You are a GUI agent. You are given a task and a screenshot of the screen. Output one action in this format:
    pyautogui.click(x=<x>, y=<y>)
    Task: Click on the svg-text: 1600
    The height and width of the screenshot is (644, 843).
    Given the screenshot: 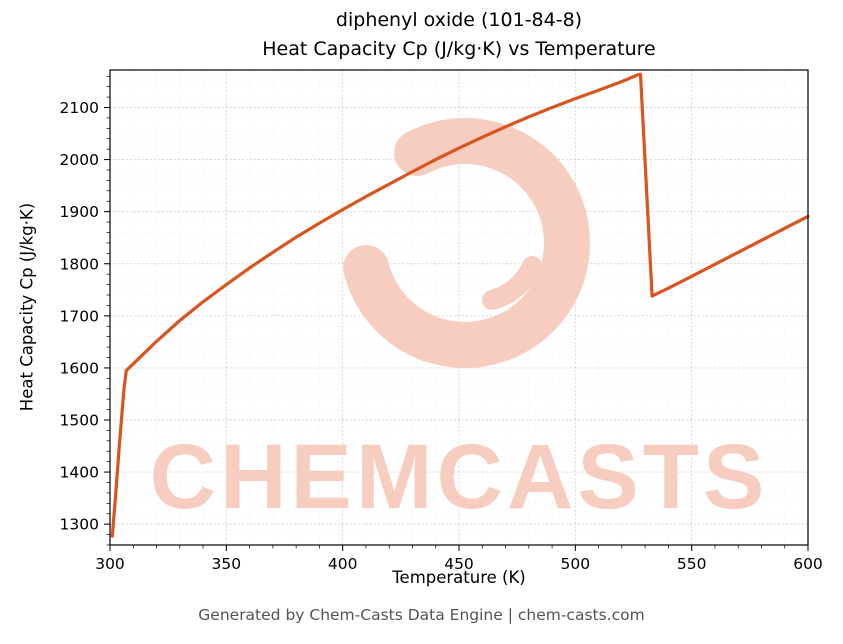 What is the action you would take?
    pyautogui.click(x=79, y=368)
    